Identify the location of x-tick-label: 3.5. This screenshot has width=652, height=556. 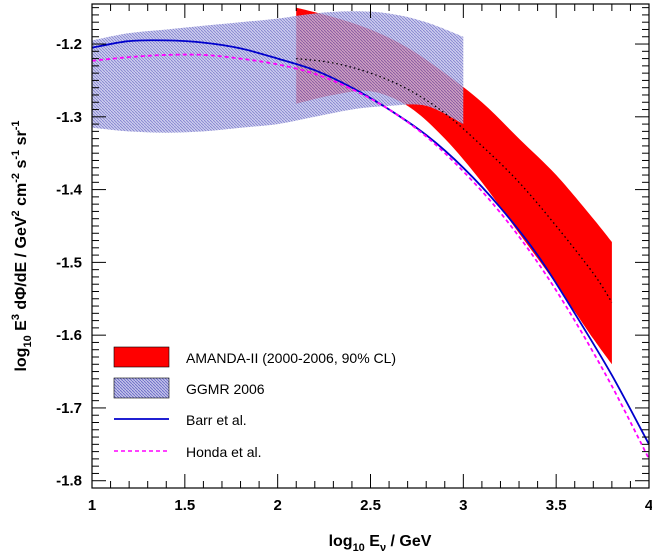
(556, 505).